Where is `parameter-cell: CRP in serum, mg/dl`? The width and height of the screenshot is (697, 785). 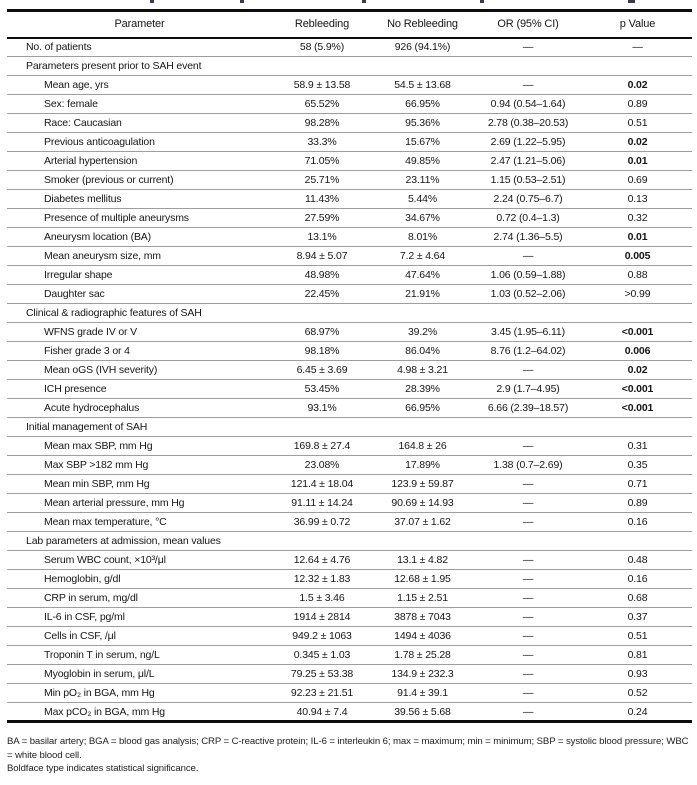 parameter-cell: CRP in serum, mg/dl is located at coordinates (91, 598).